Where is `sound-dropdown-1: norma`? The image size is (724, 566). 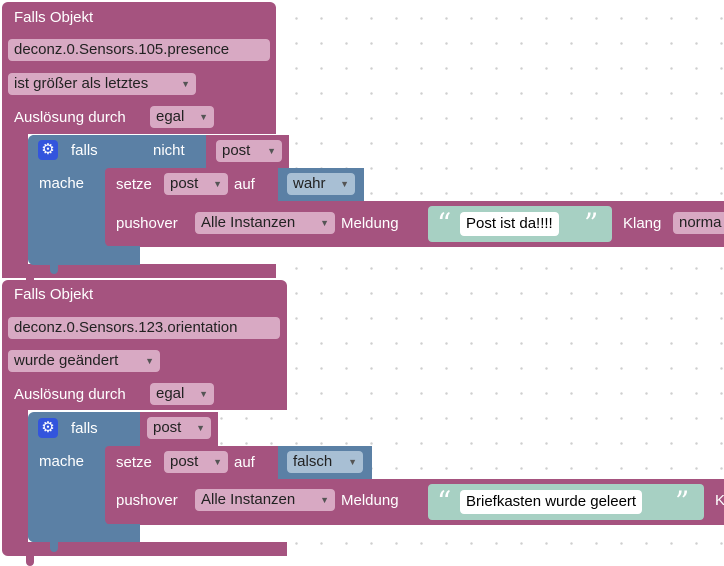
sound-dropdown-1: norma is located at coordinates (698, 223).